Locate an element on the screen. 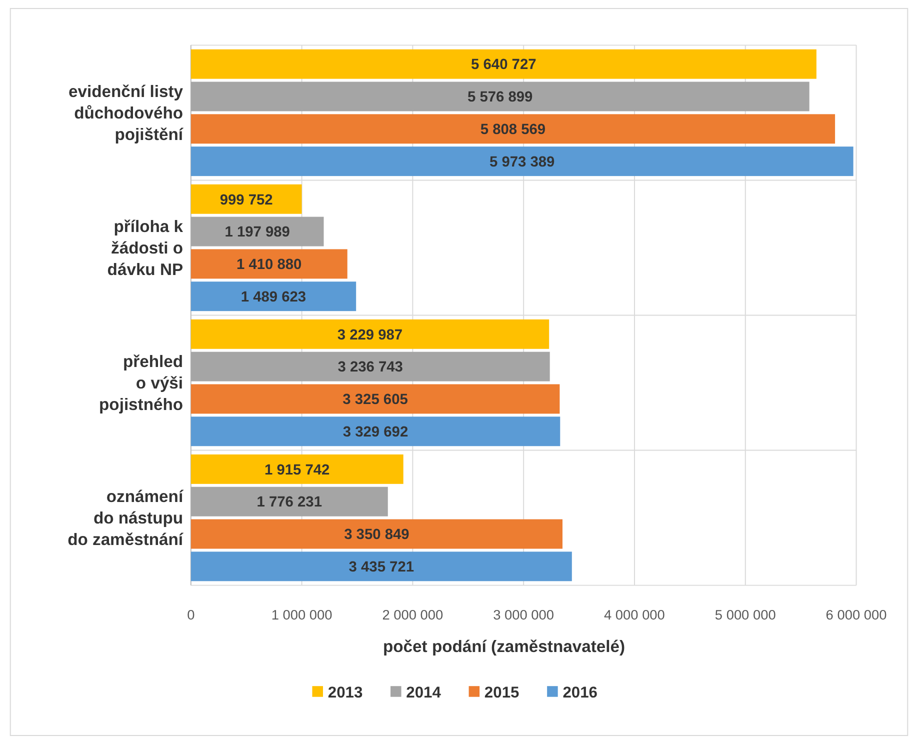 The height and width of the screenshot is (744, 918). x-tick-label: 3 000 000 is located at coordinates (523, 615).